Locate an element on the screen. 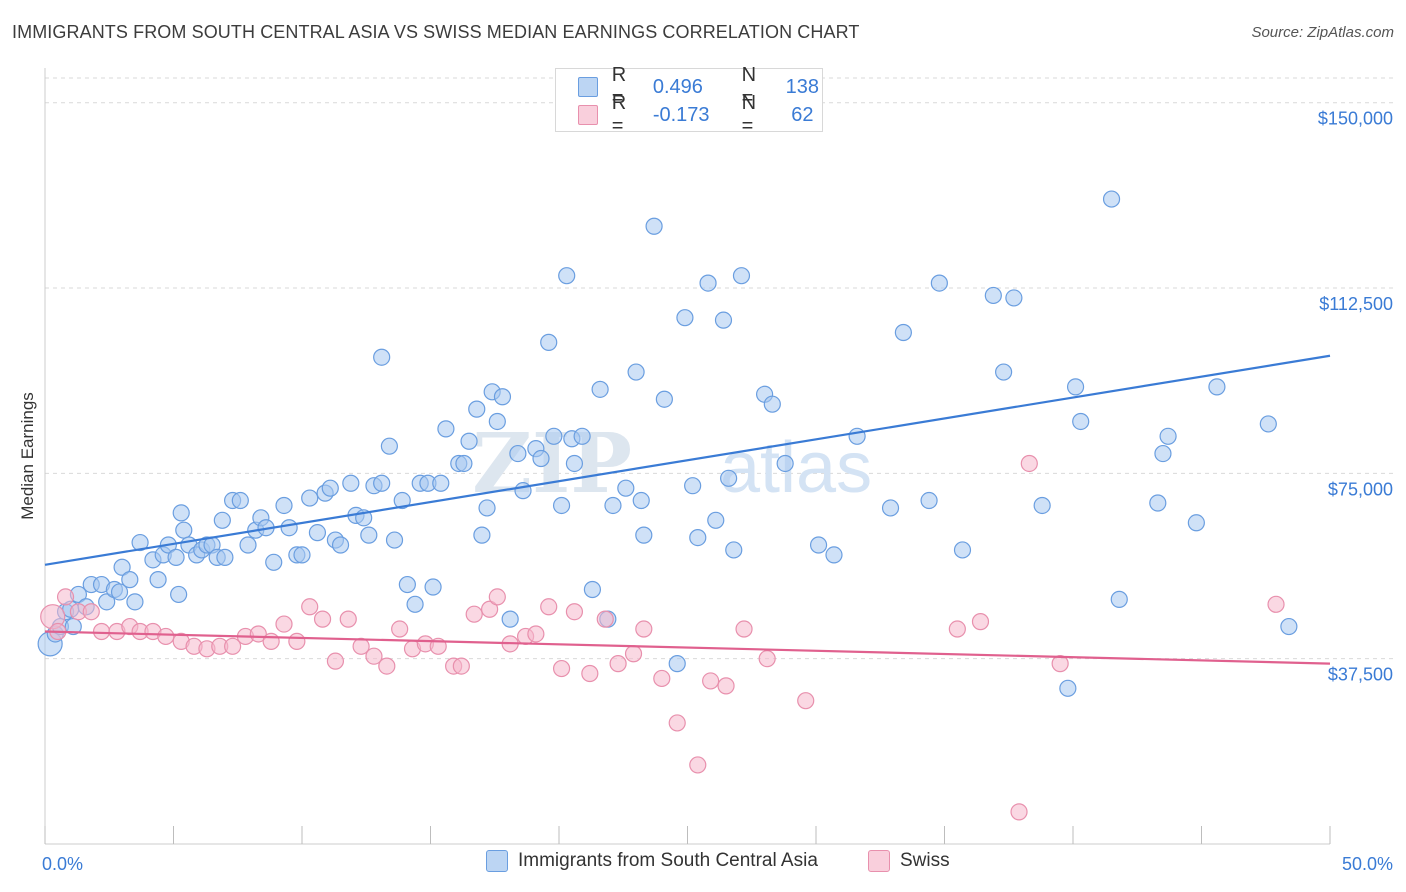 The image size is (1406, 892). legend-row-blue: R = 0.496 N = 138 is located at coordinates (689, 86).